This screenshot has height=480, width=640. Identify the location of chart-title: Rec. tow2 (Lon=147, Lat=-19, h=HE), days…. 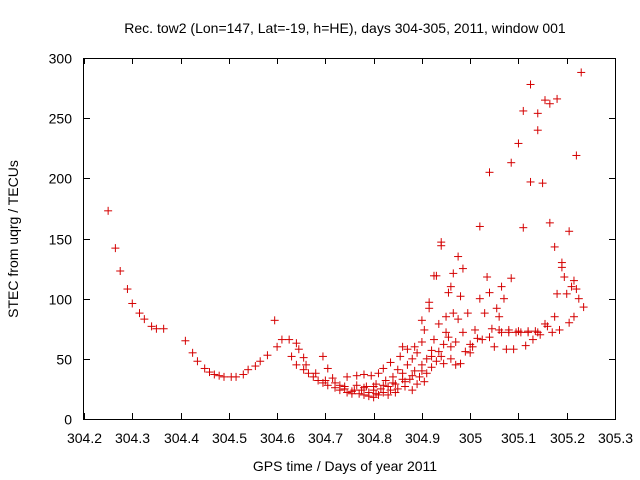
(345, 28).